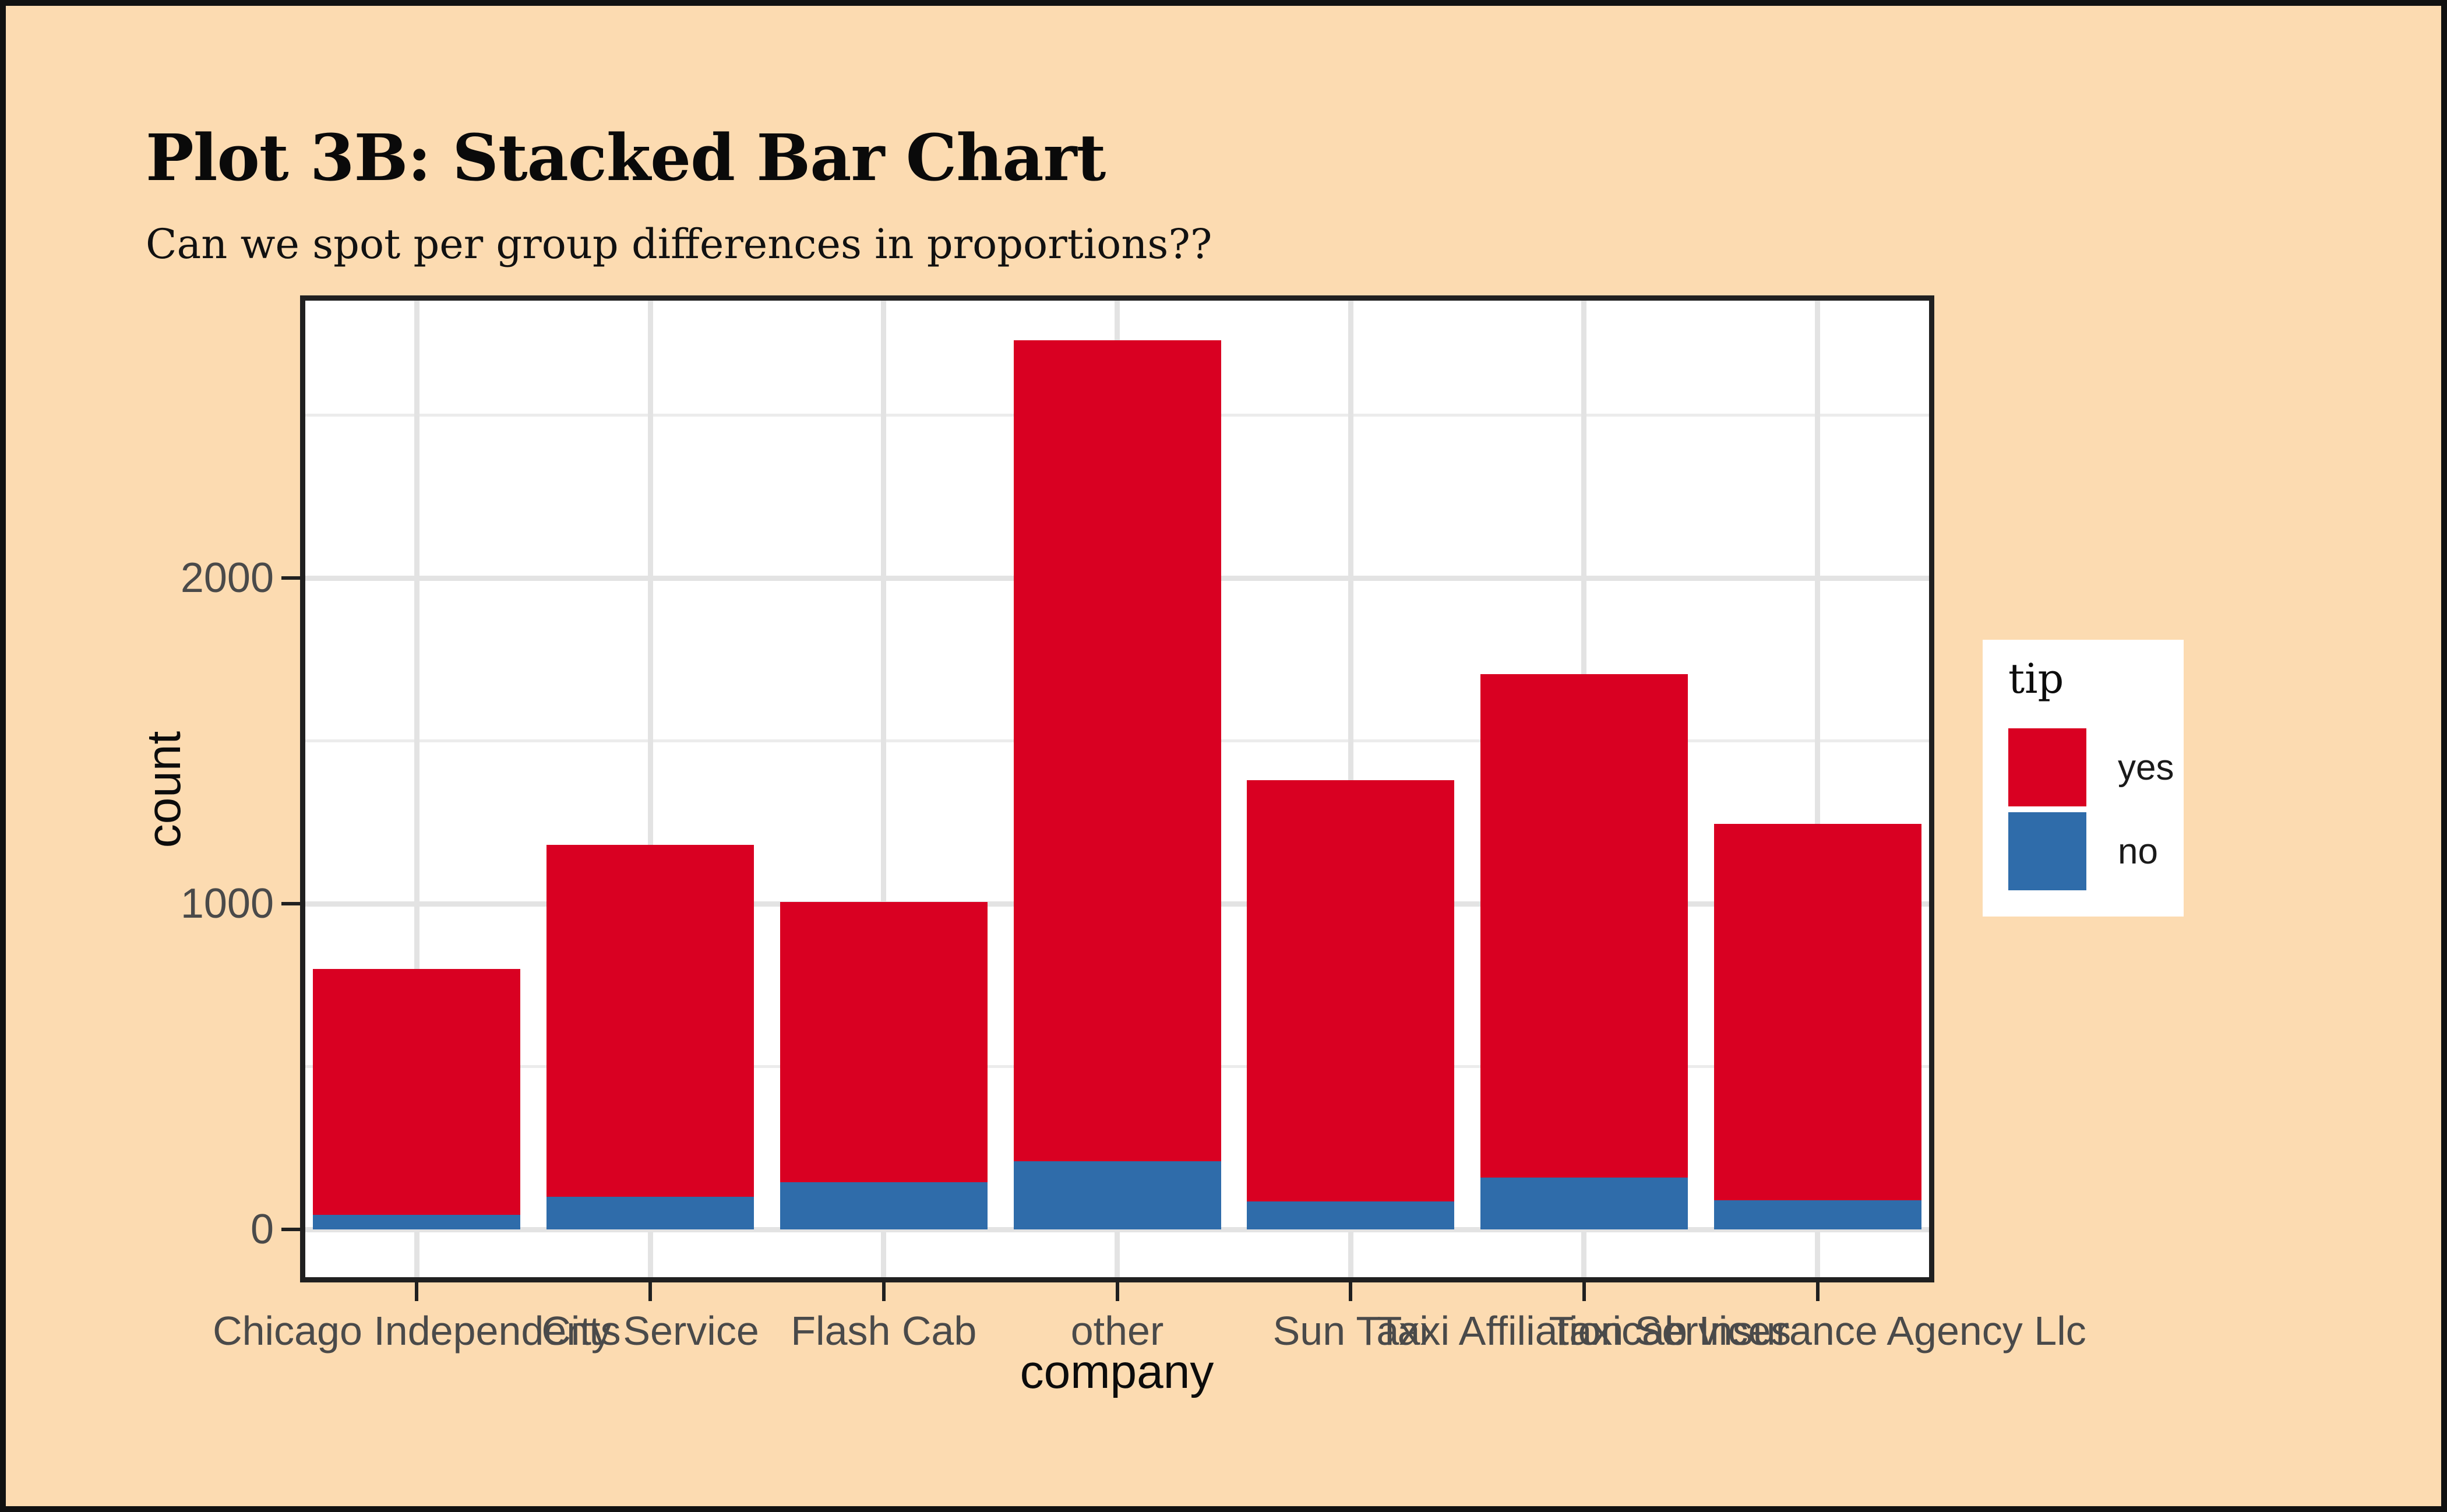 The width and height of the screenshot is (2447, 1512). I want to click on y-tick-label-0: 0, so click(262, 1229).